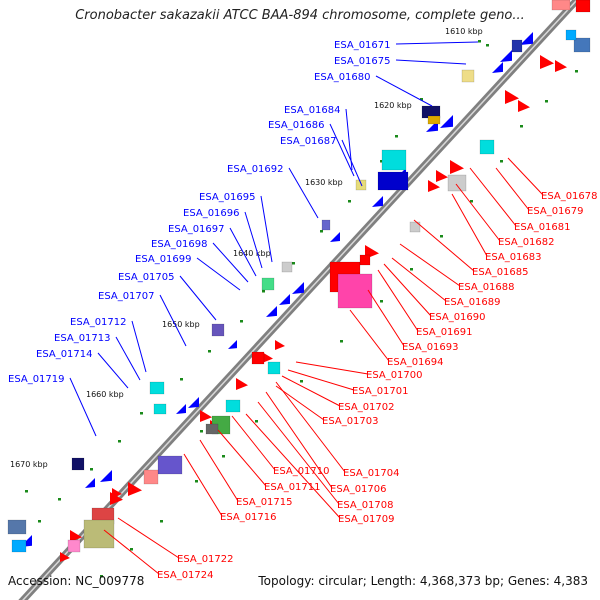 Image resolution: width=600 pixels, height=600 pixels. Describe the element at coordinates (486, 287) in the screenshot. I see `gene-label: ESA_01688` at that location.